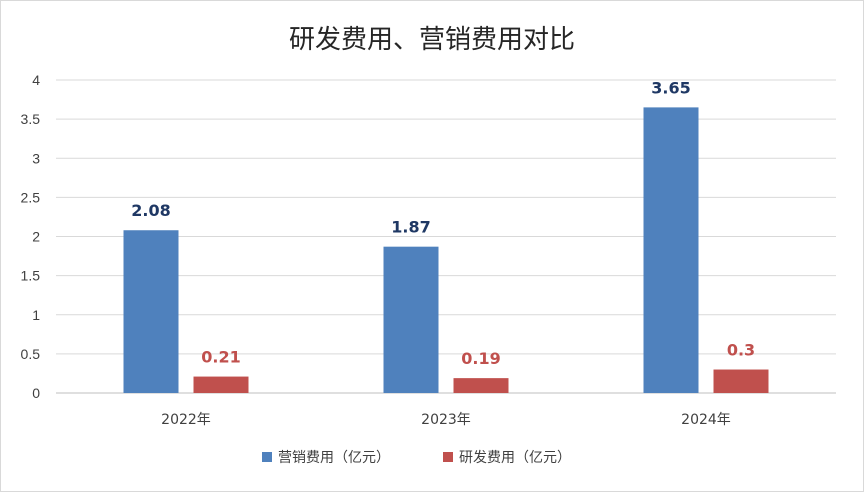 This screenshot has width=864, height=492. Describe the element at coordinates (36, 393) in the screenshot. I see `y-tick-label: 0` at that location.